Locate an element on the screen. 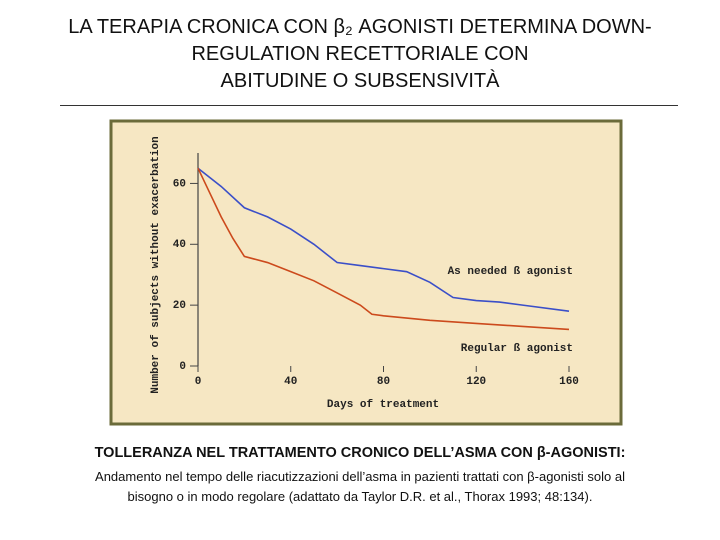 This screenshot has width=720, height=540. y-tick-label: 20 is located at coordinates (179, 306).